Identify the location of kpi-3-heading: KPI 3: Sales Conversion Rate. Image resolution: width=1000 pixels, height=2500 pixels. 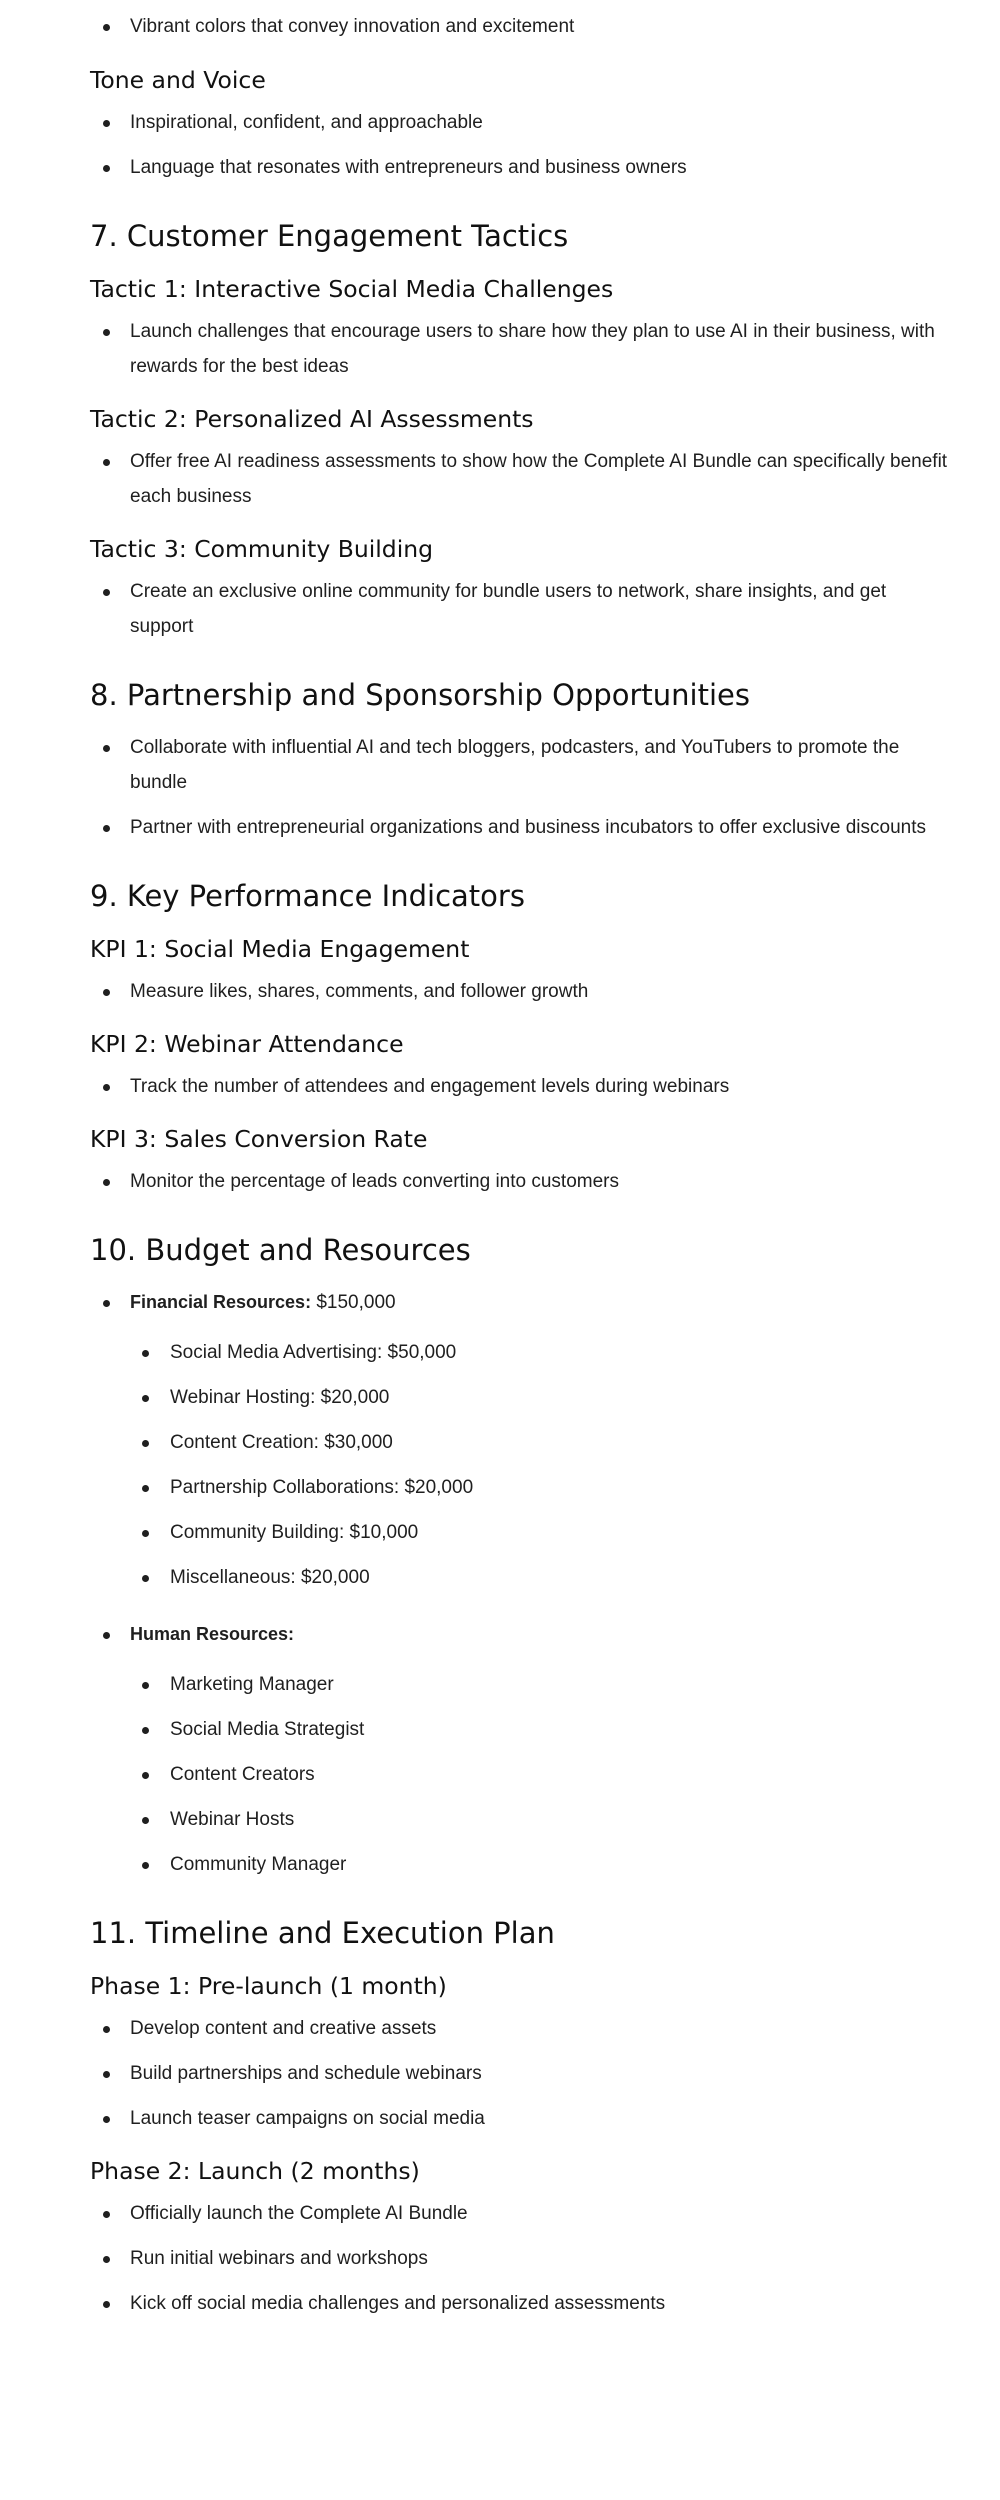
(259, 1139).